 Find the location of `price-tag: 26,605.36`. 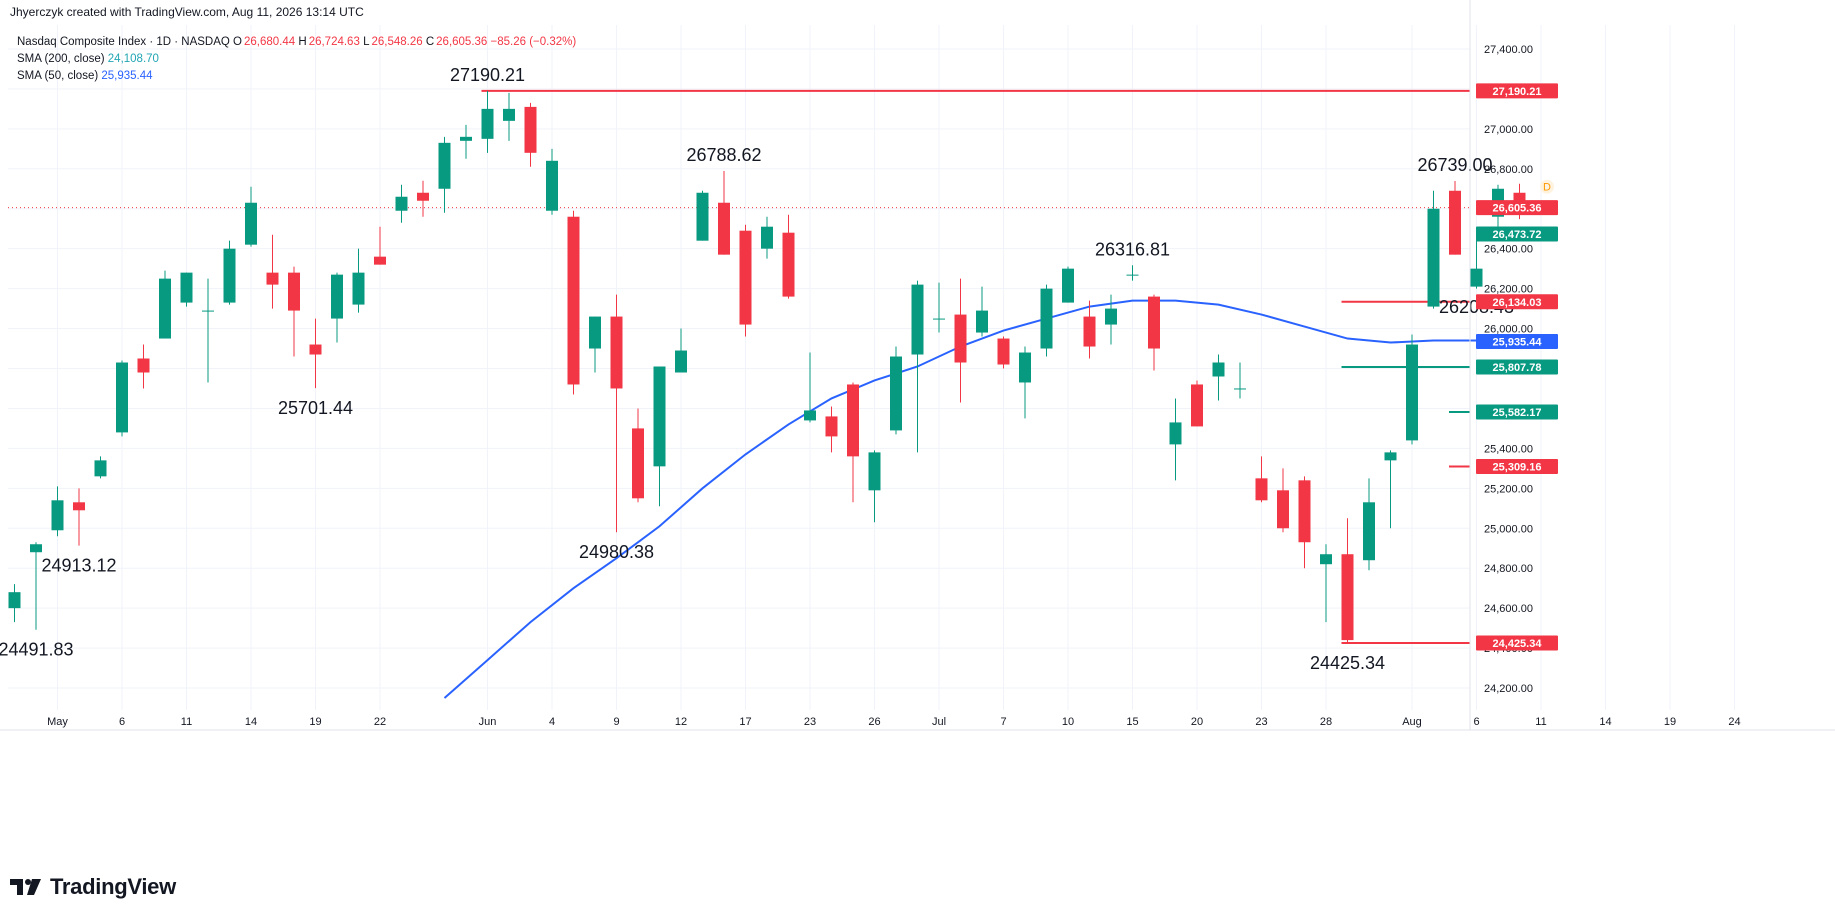

price-tag: 26,605.36 is located at coordinates (1517, 209).